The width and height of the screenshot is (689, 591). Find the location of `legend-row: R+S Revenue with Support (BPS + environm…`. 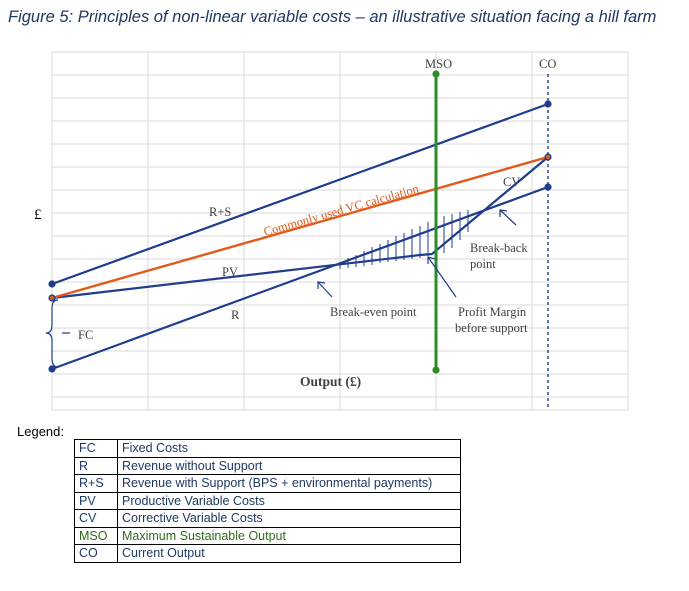

legend-row: R+S Revenue with Support (BPS + environm… is located at coordinates (267, 483).